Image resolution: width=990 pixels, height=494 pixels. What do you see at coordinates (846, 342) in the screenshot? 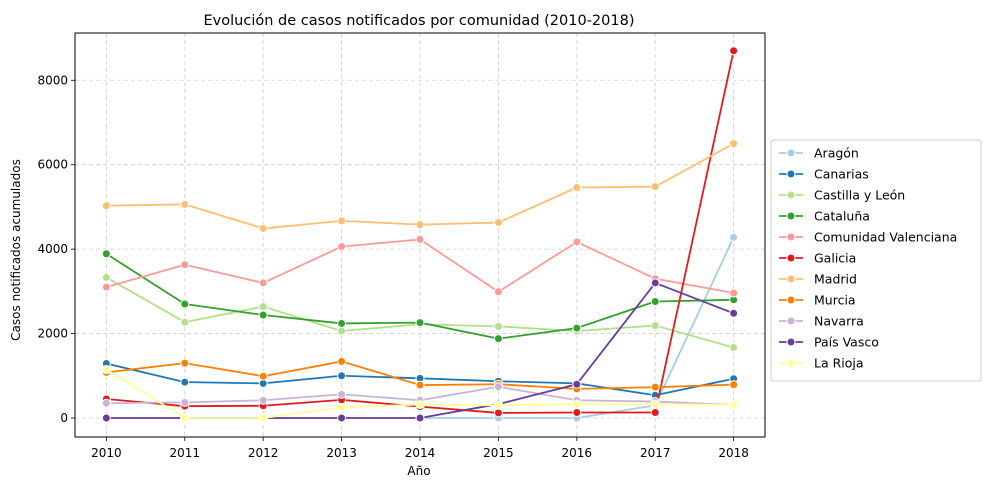
I see `legend-label: País Vasco` at bounding box center [846, 342].